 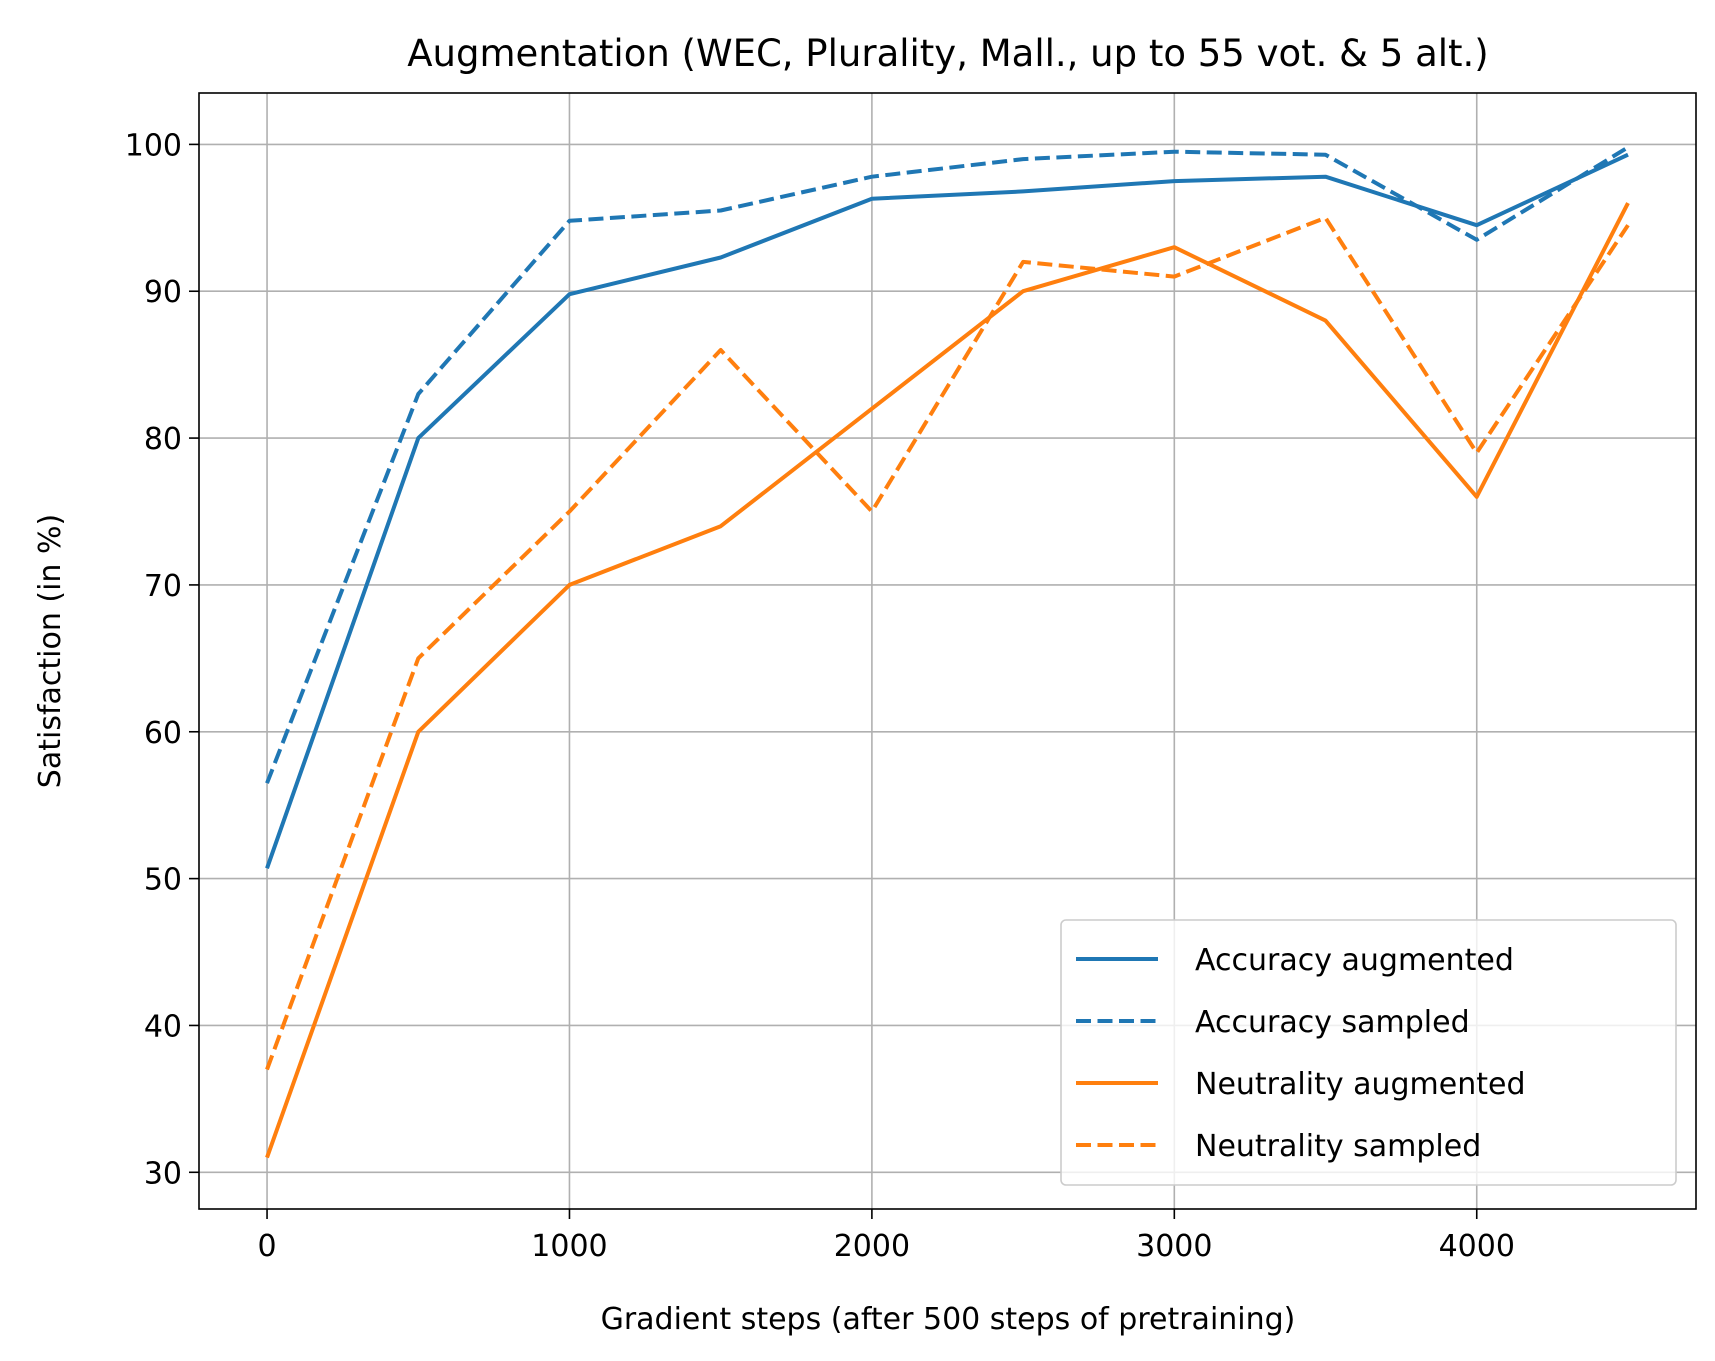 What do you see at coordinates (163, 880) in the screenshot?
I see `y-tick-label: 50` at bounding box center [163, 880].